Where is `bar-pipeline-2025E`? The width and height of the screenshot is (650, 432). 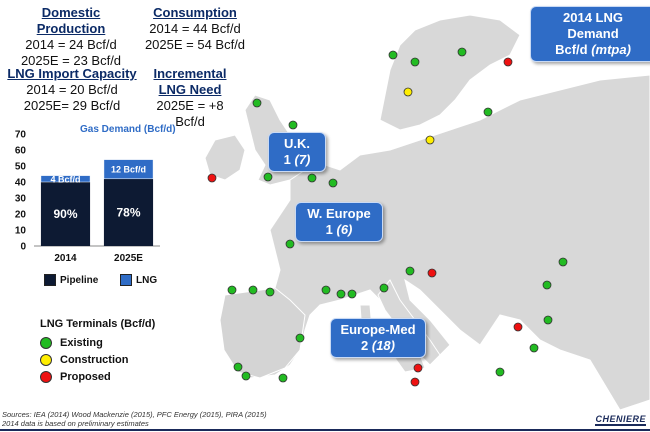 bar-pipeline-2025E is located at coordinates (128, 212).